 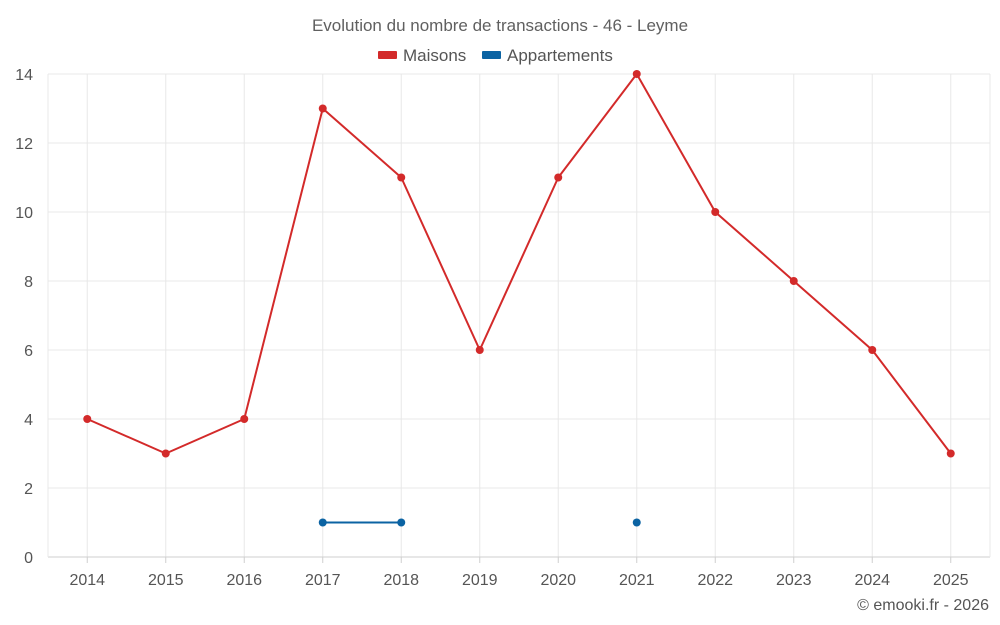 What do you see at coordinates (715, 580) in the screenshot?
I see `x-tick-label: 2022` at bounding box center [715, 580].